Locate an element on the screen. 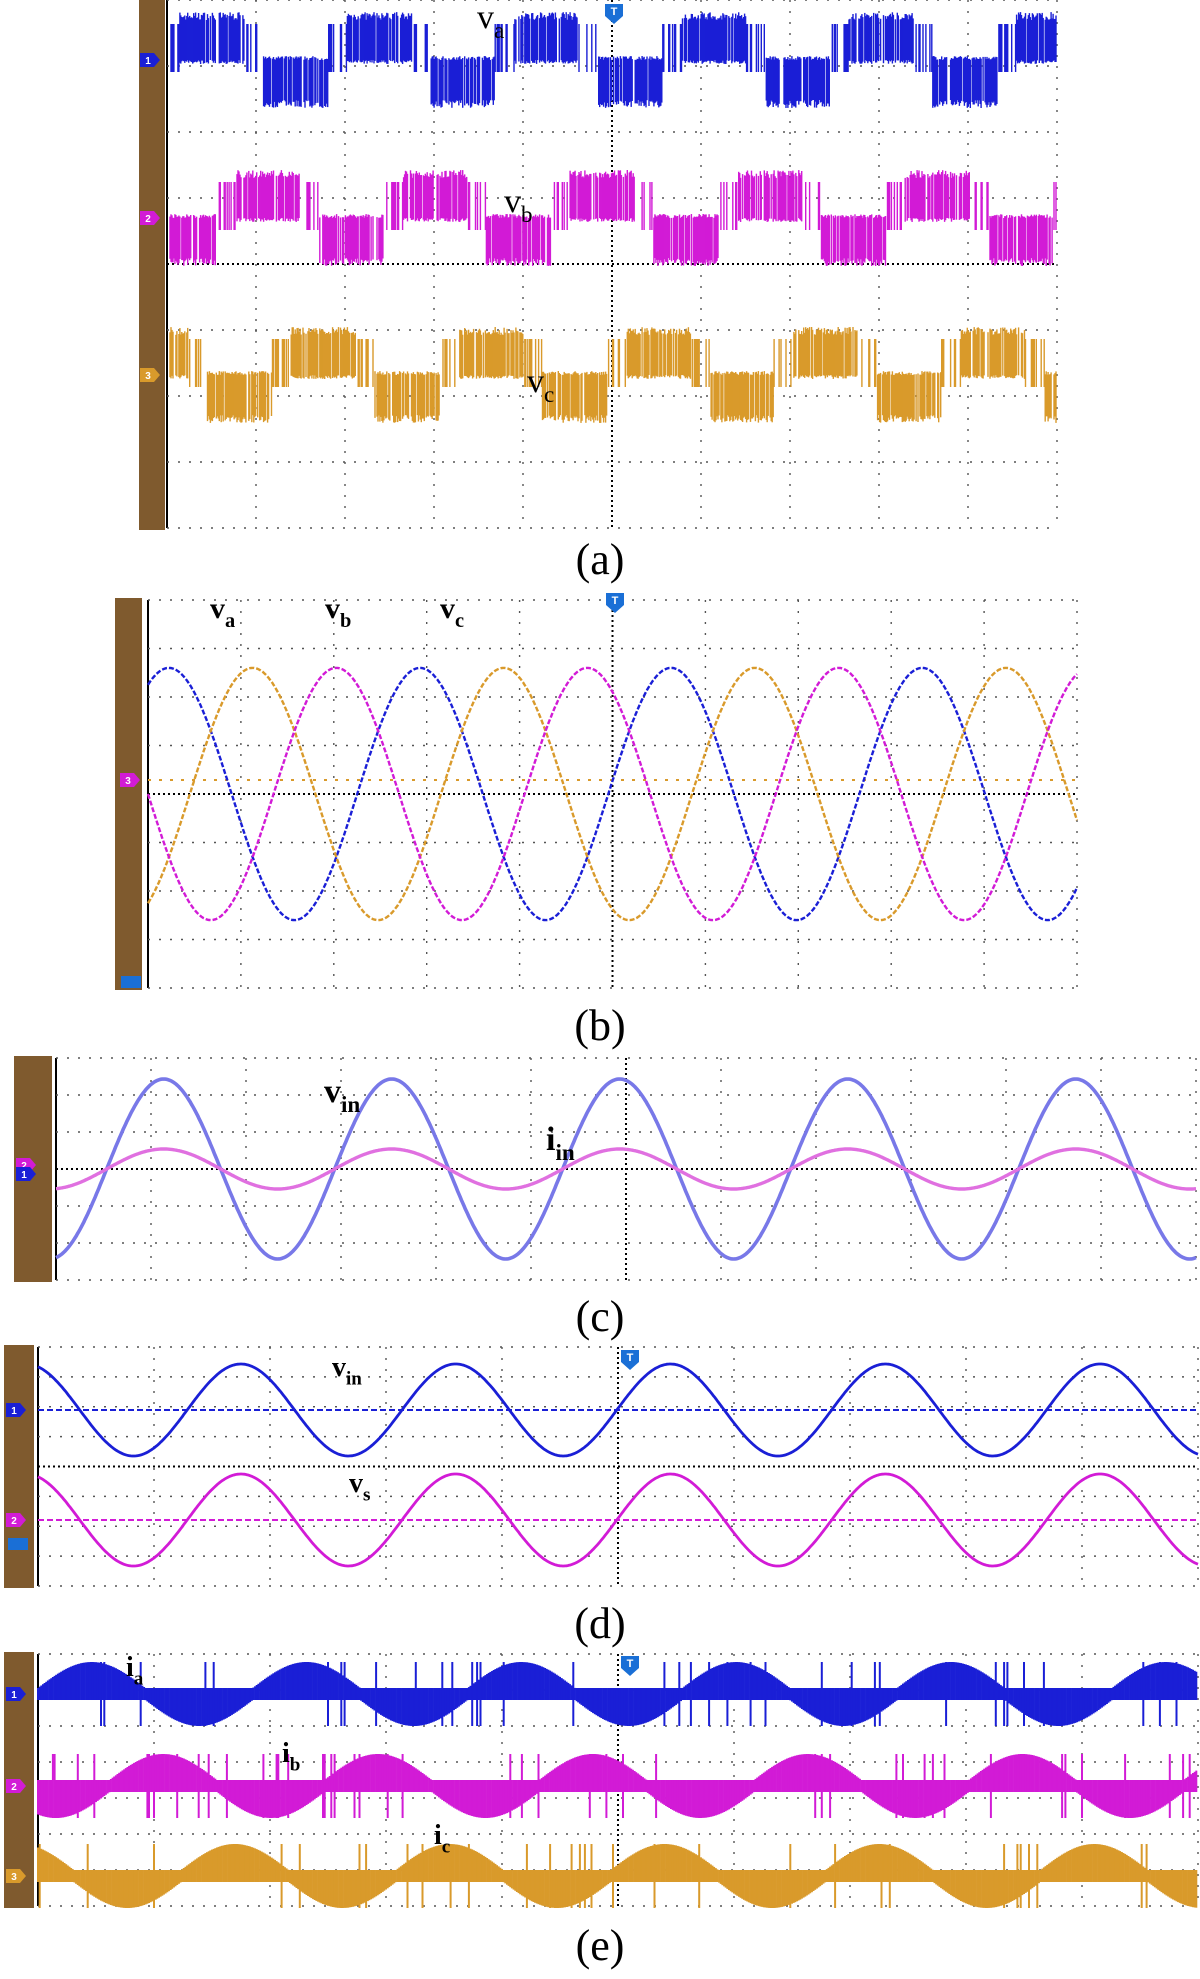 This screenshot has height=1979, width=1200. series-ia is located at coordinates (617, 1694).